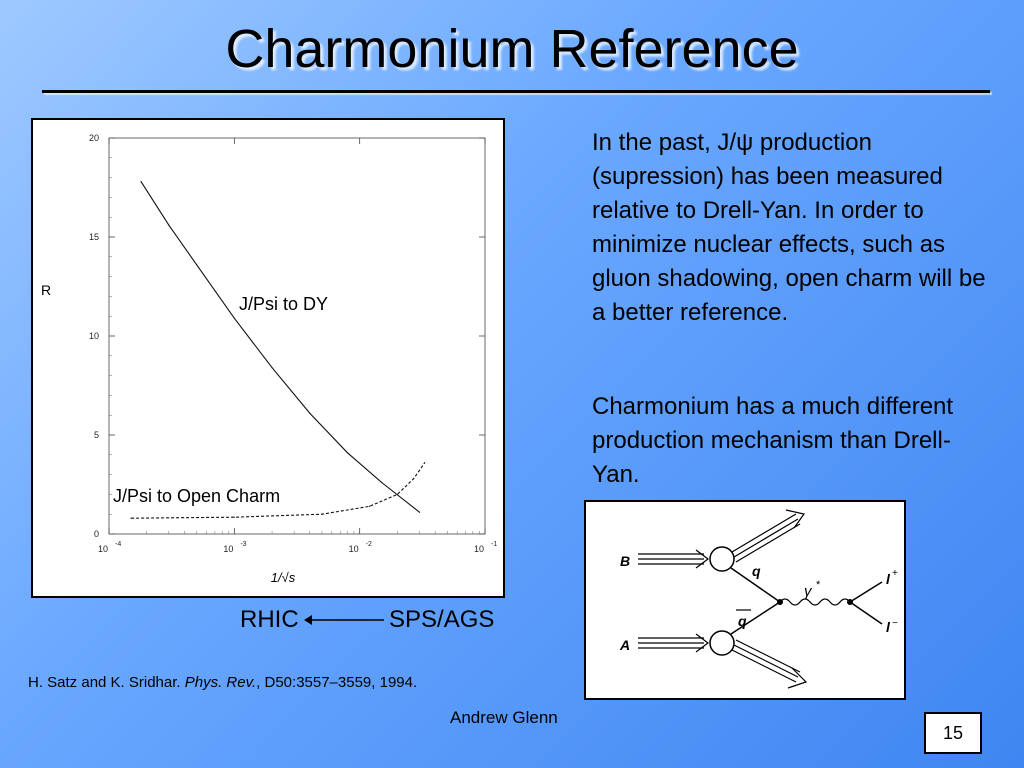 The width and height of the screenshot is (1024, 768). Describe the element at coordinates (888, 627) in the screenshot. I see `label-lminus: l` at that location.